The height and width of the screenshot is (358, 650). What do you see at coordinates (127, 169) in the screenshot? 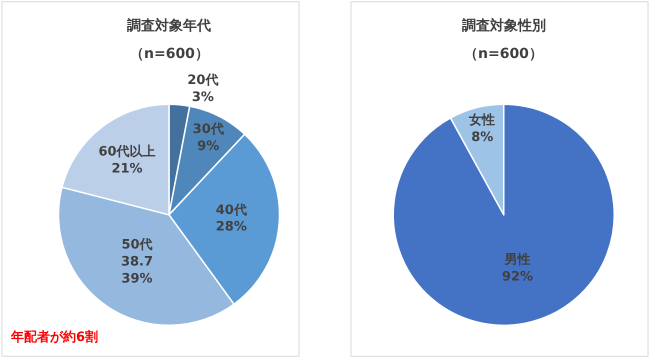
I see `data-label: 21%` at bounding box center [127, 169].